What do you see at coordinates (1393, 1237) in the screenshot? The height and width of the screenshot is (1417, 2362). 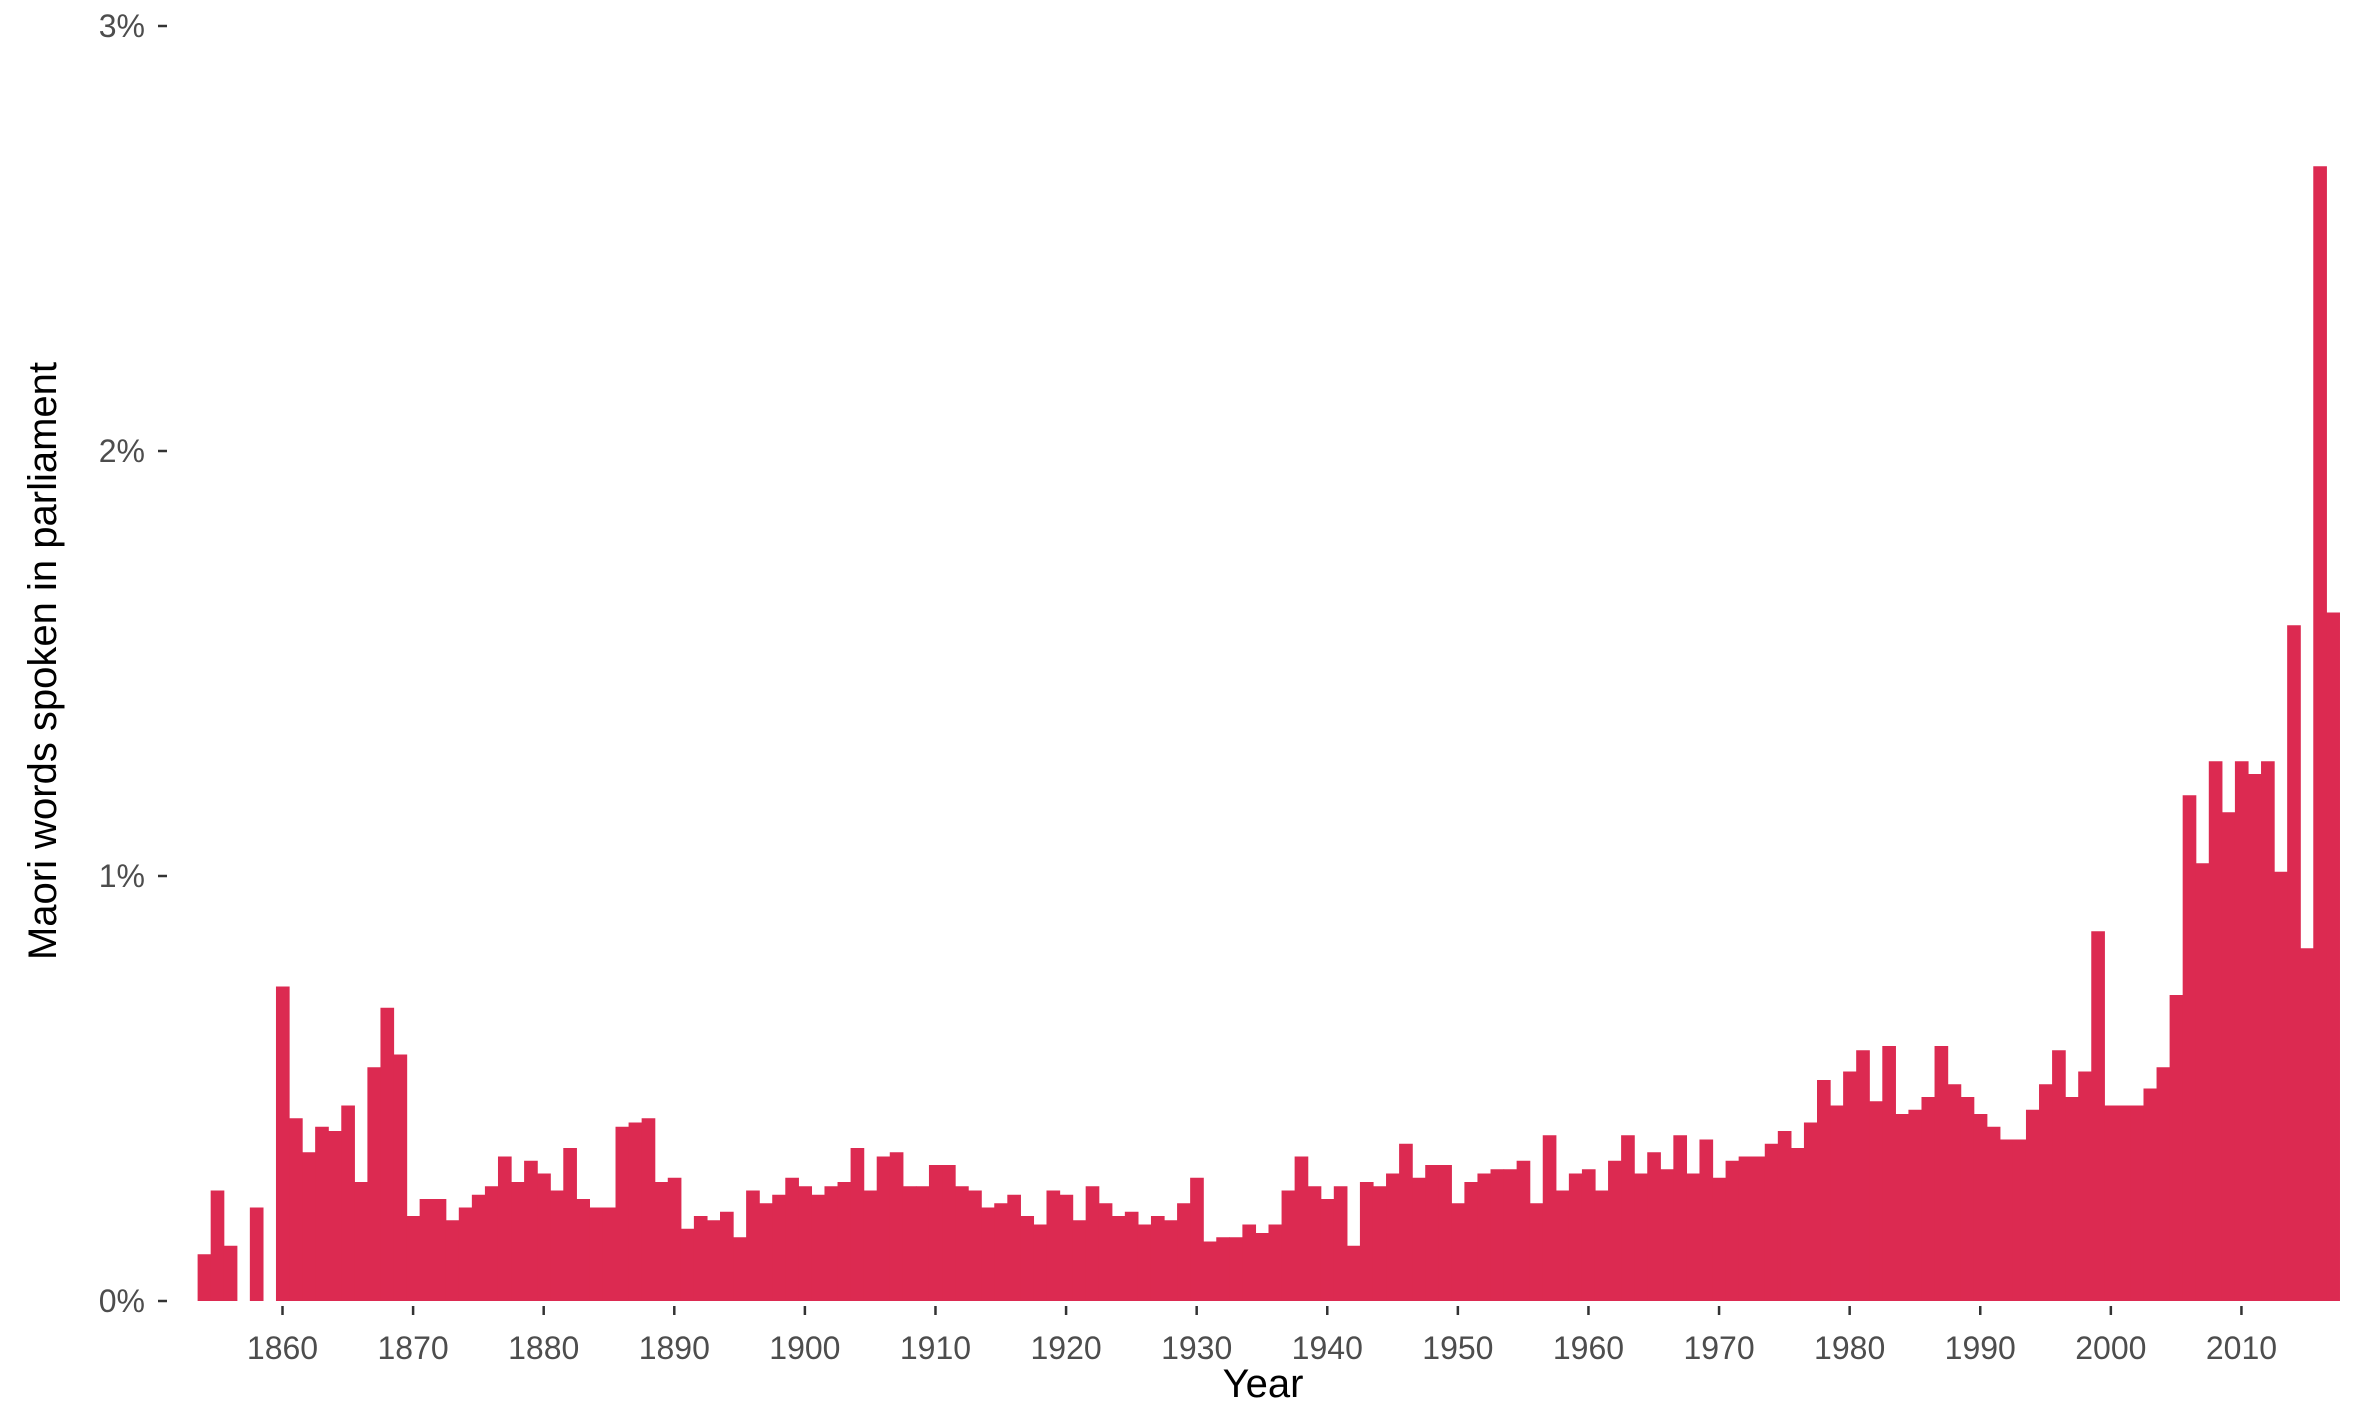 I see `bar-1945` at bounding box center [1393, 1237].